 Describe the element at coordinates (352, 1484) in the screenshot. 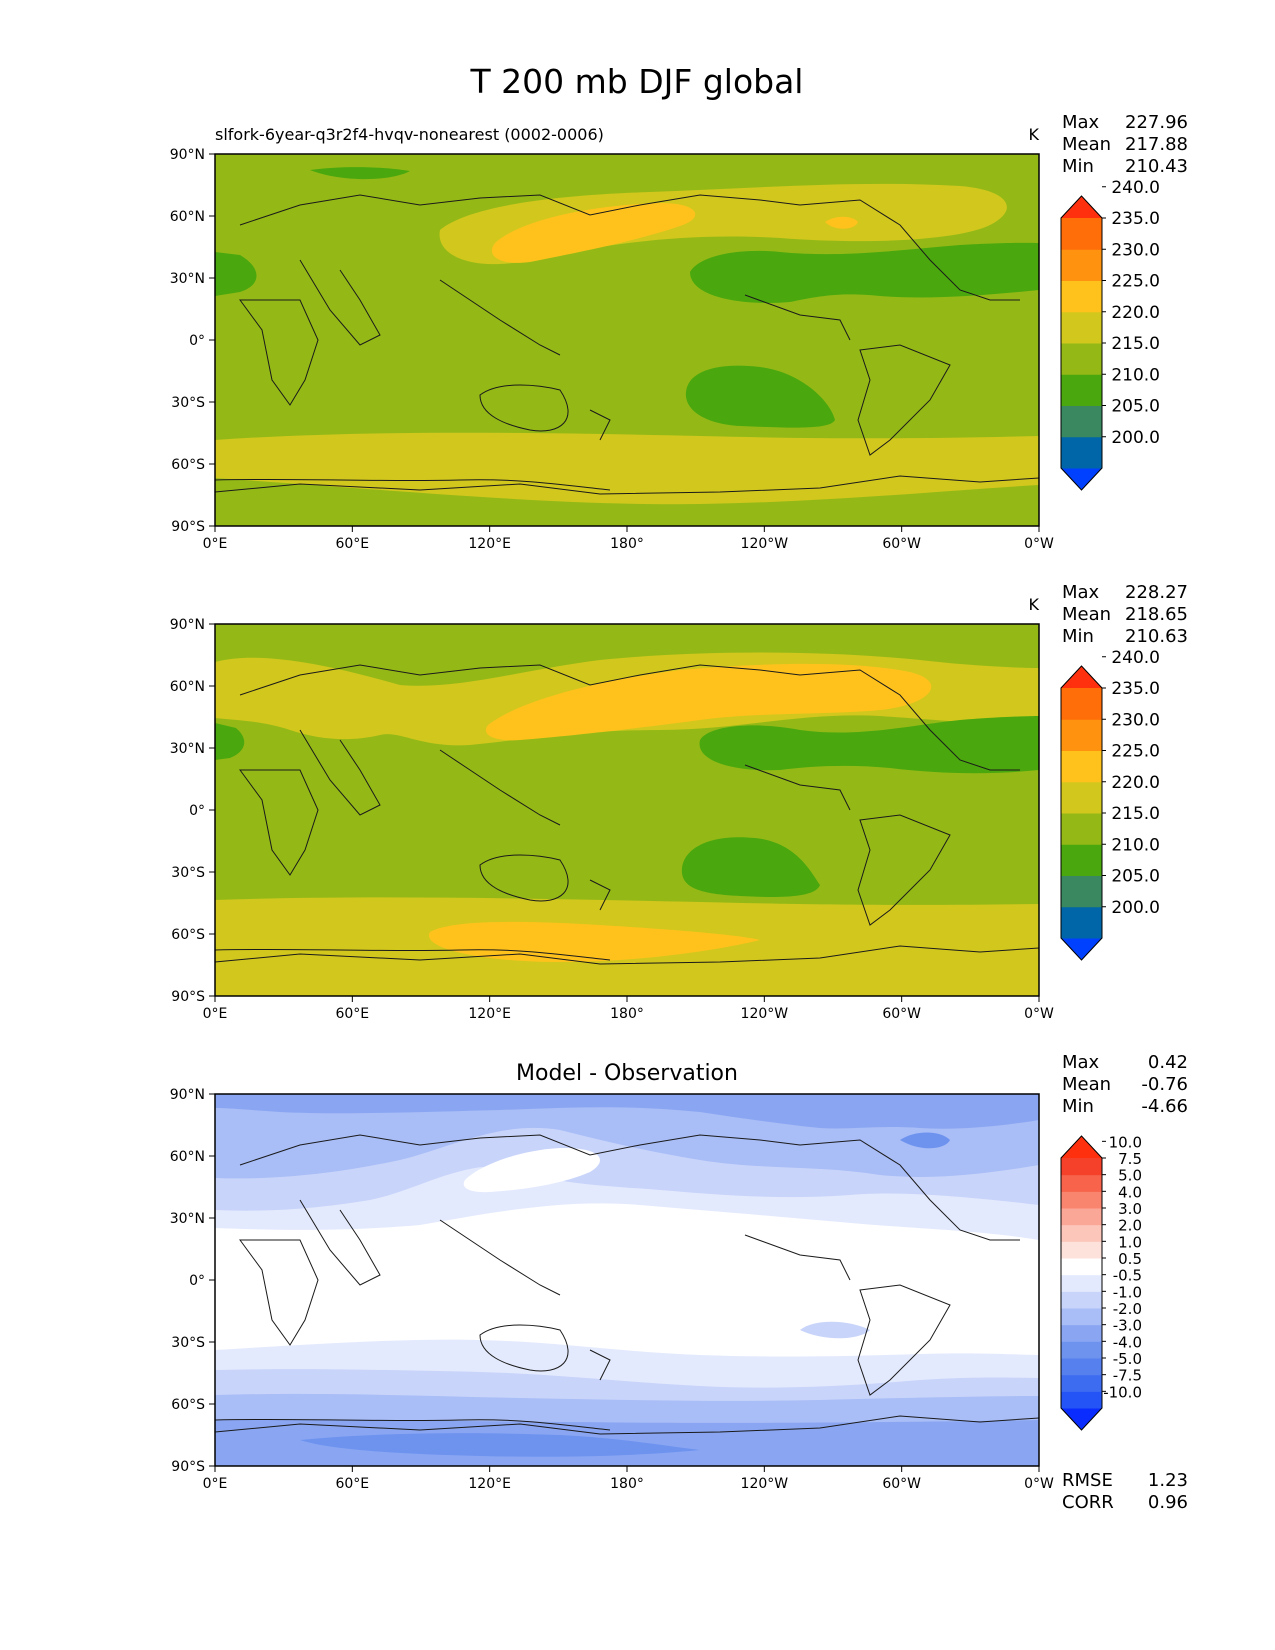

I see `x-tick-label: 60°E` at that location.